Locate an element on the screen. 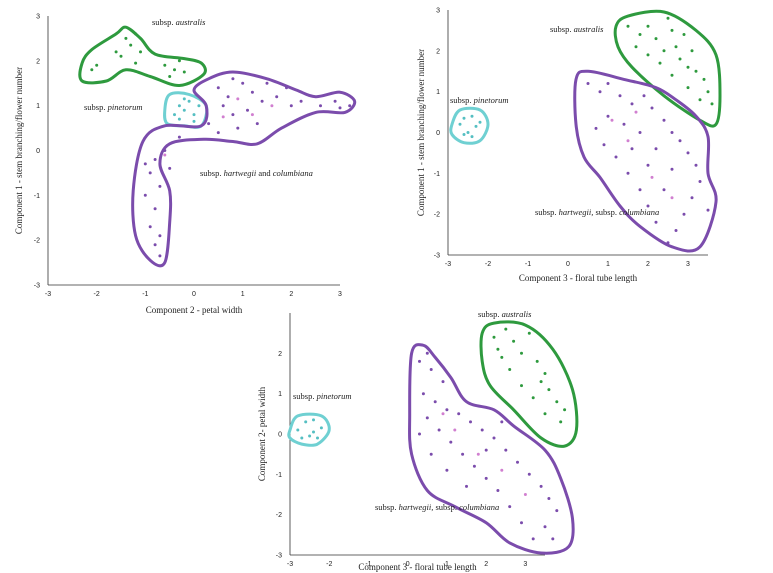 This screenshot has width=773, height=573. x-tick-label: -2 is located at coordinates (329, 564).